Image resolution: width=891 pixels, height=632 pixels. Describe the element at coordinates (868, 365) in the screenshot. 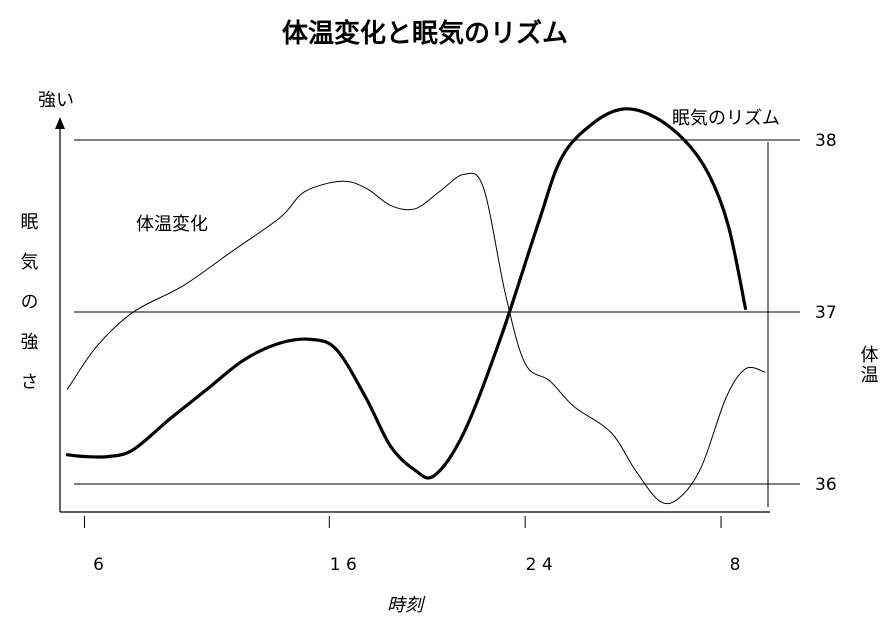

I see `y-right-label: 体温` at that location.